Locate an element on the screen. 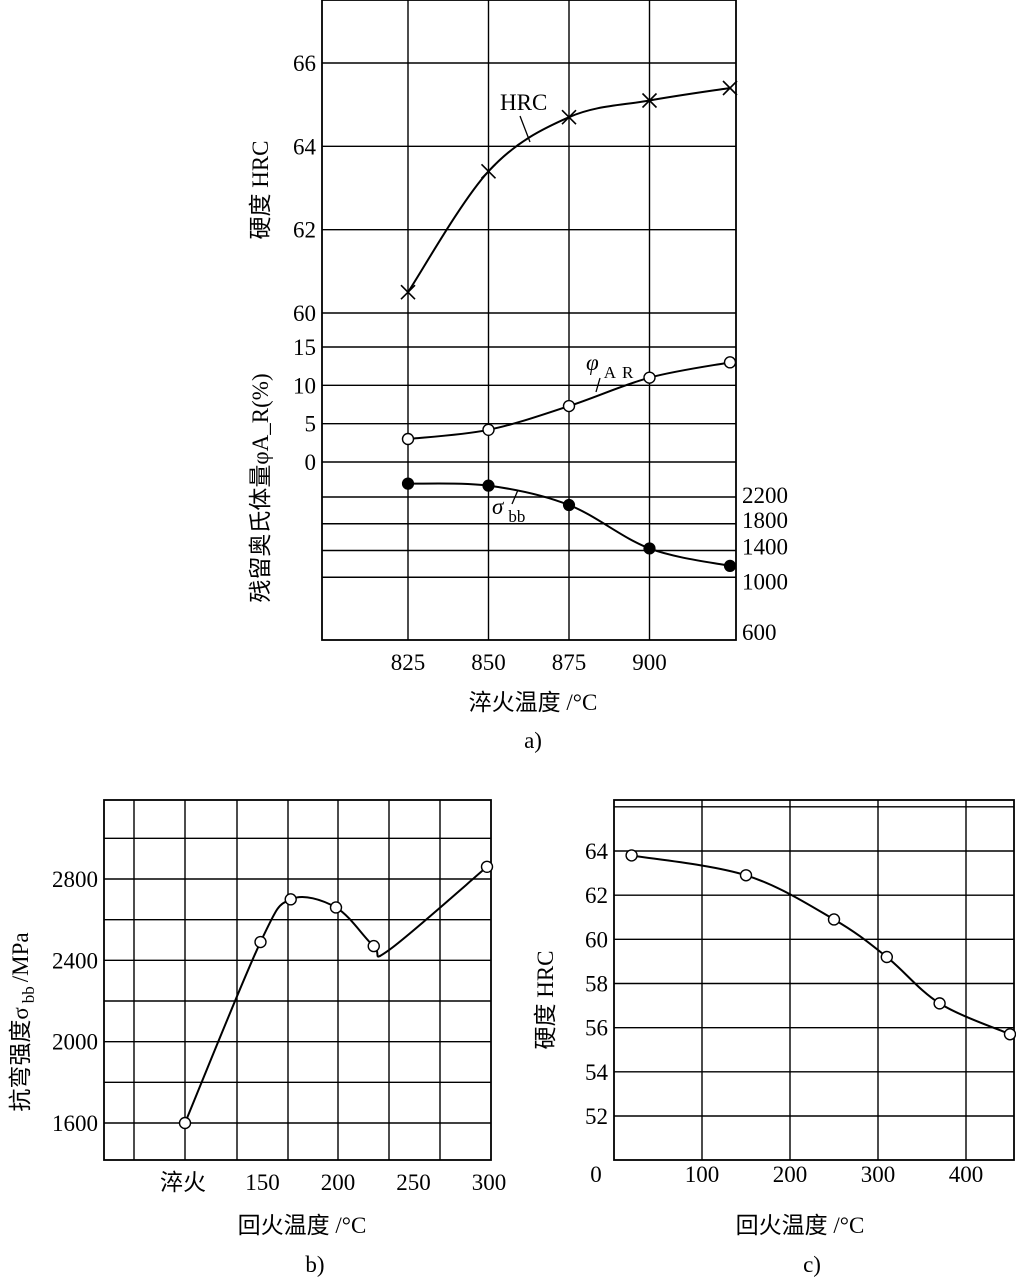  chart-c-xtick-400: 400 is located at coordinates (966, 1174).